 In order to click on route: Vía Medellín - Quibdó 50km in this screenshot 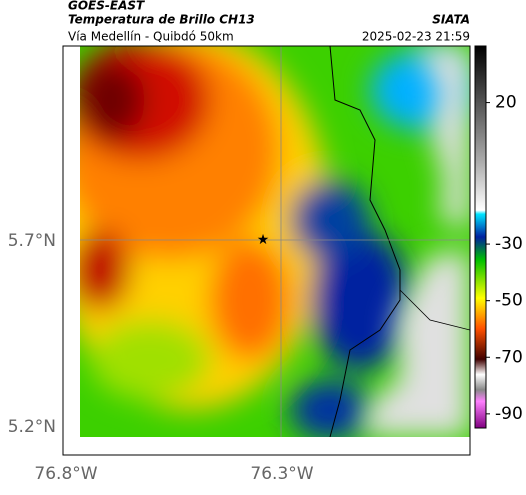, I will do `click(151, 37)`.